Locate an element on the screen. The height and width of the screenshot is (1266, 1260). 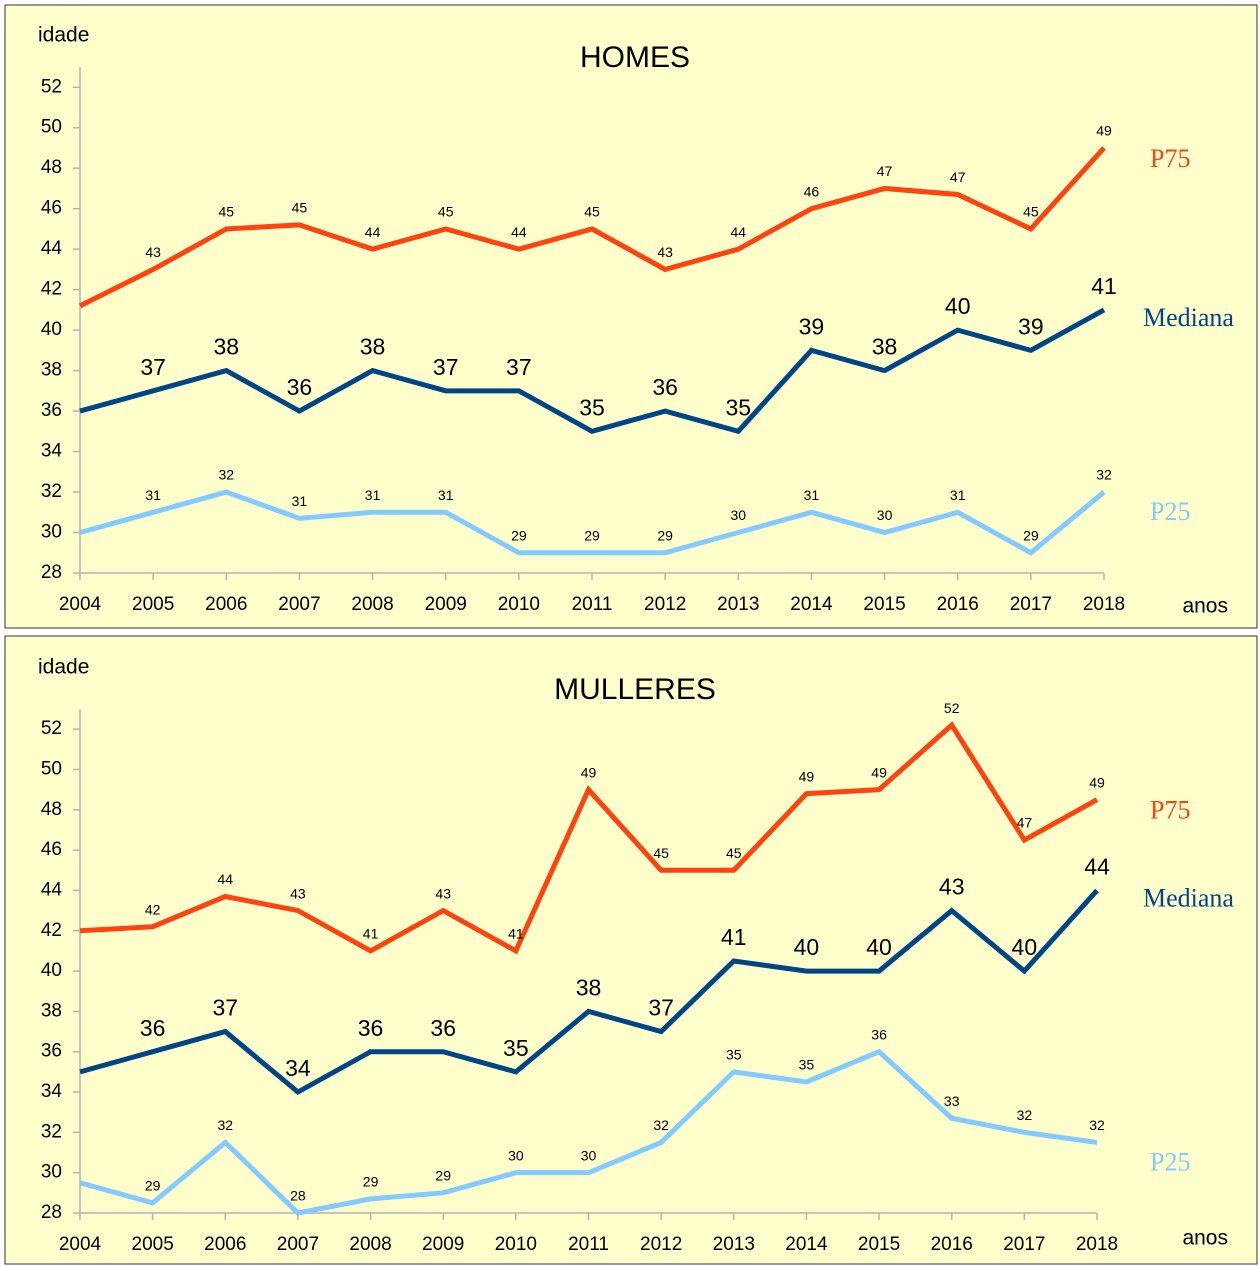
y-tick-label: 34 is located at coordinates (52, 451).